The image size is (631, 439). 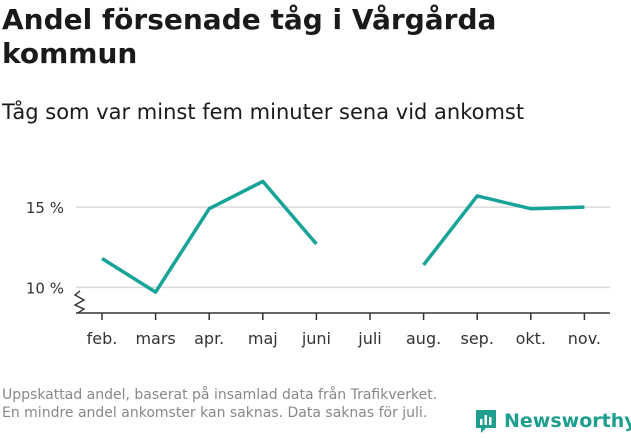 I want to click on x-tick-label: aug., so click(x=423, y=338).